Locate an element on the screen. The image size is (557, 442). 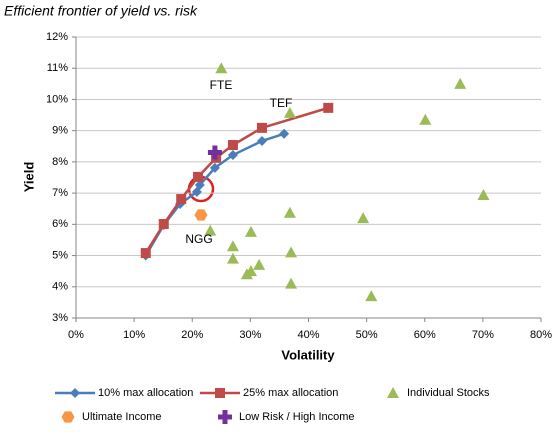
legend-item: Ultimate Income is located at coordinates (111, 417).